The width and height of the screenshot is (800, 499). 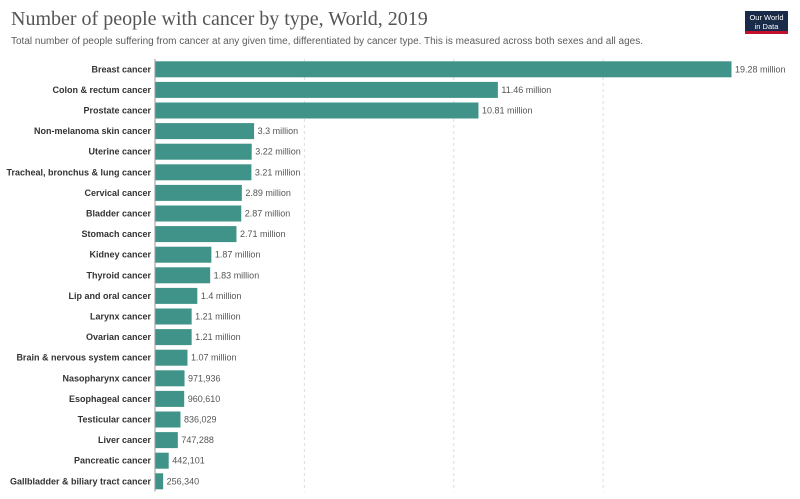 What do you see at coordinates (238, 255) in the screenshot?
I see `value-label: 1.87 million` at bounding box center [238, 255].